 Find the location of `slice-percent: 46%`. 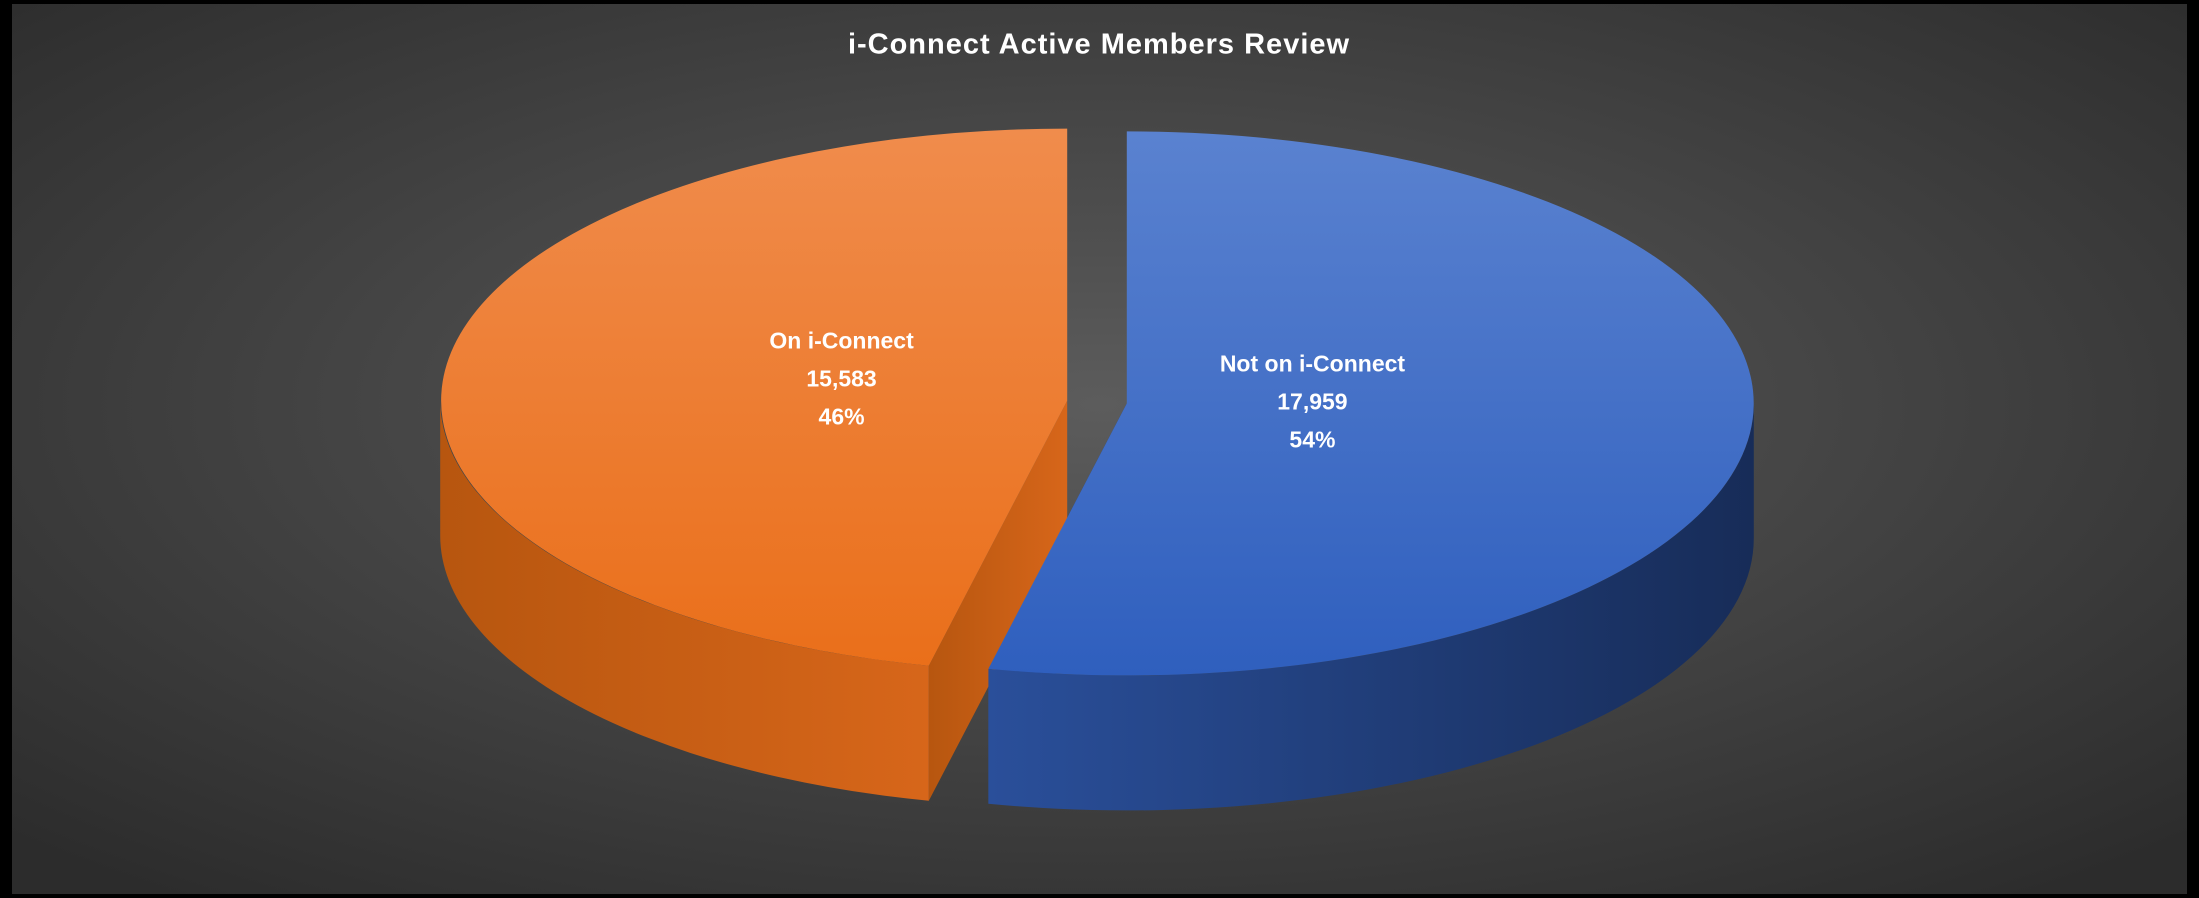

slice-percent: 46% is located at coordinates (842, 417).